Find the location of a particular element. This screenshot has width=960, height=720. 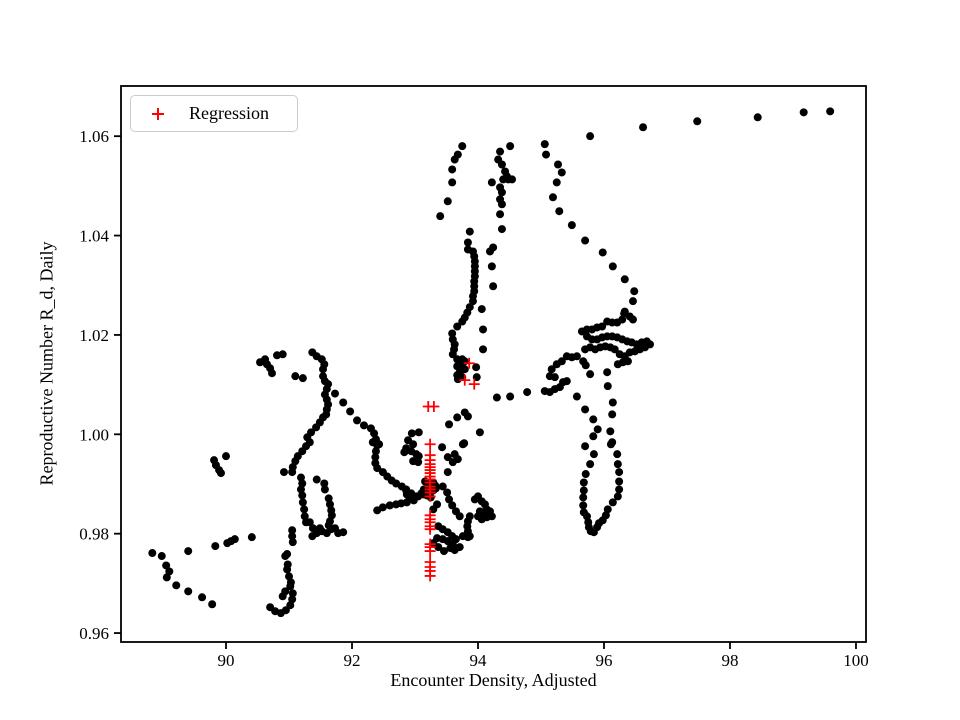

y-tick-label: 1.04 is located at coordinates (94, 236).